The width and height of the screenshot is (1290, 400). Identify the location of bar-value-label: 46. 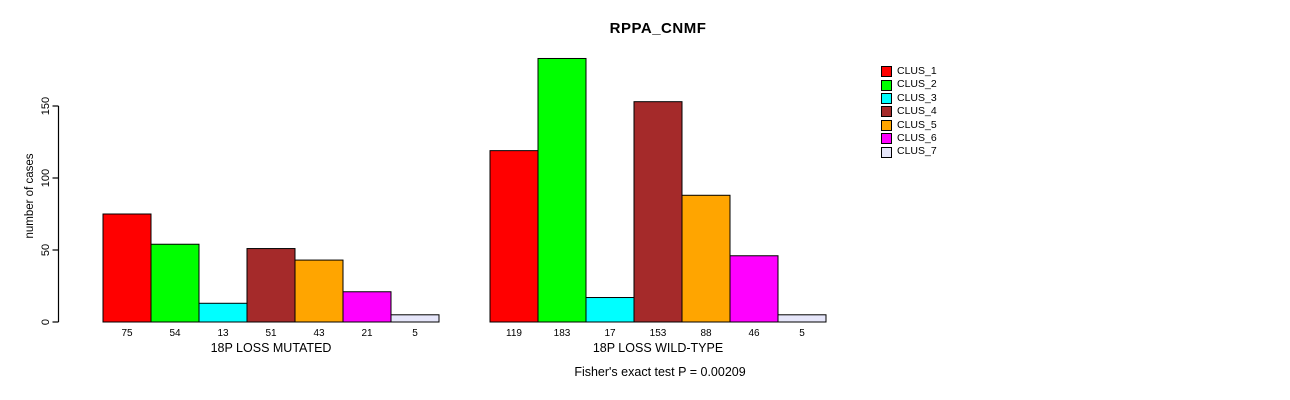
(754, 333).